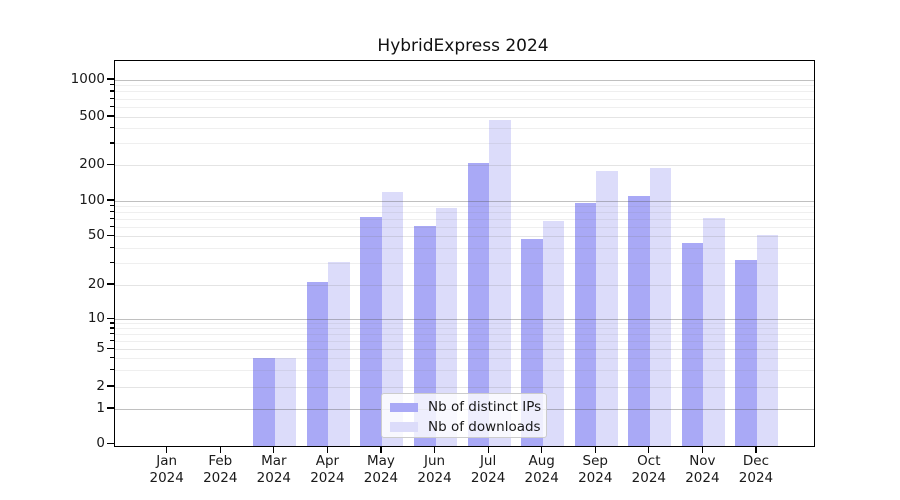  I want to click on legend-swatch-distinct-ips, so click(404, 407).